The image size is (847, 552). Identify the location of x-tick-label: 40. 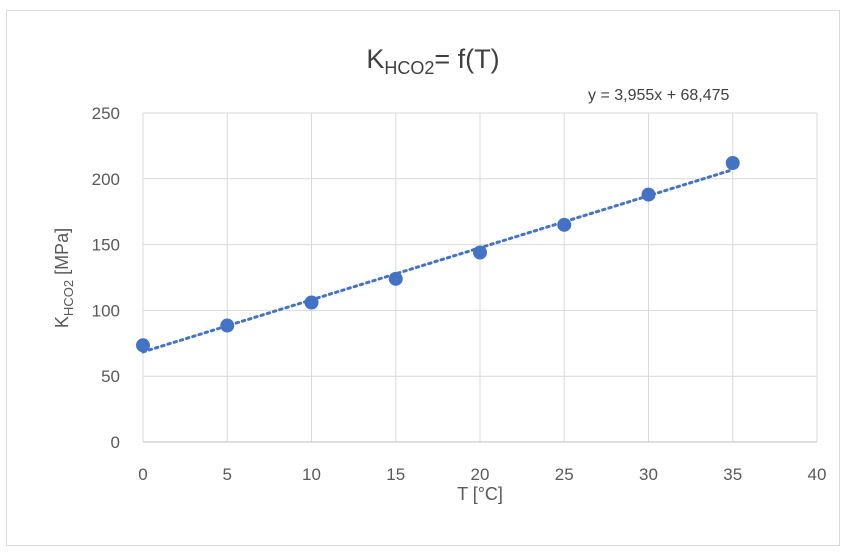
(817, 474).